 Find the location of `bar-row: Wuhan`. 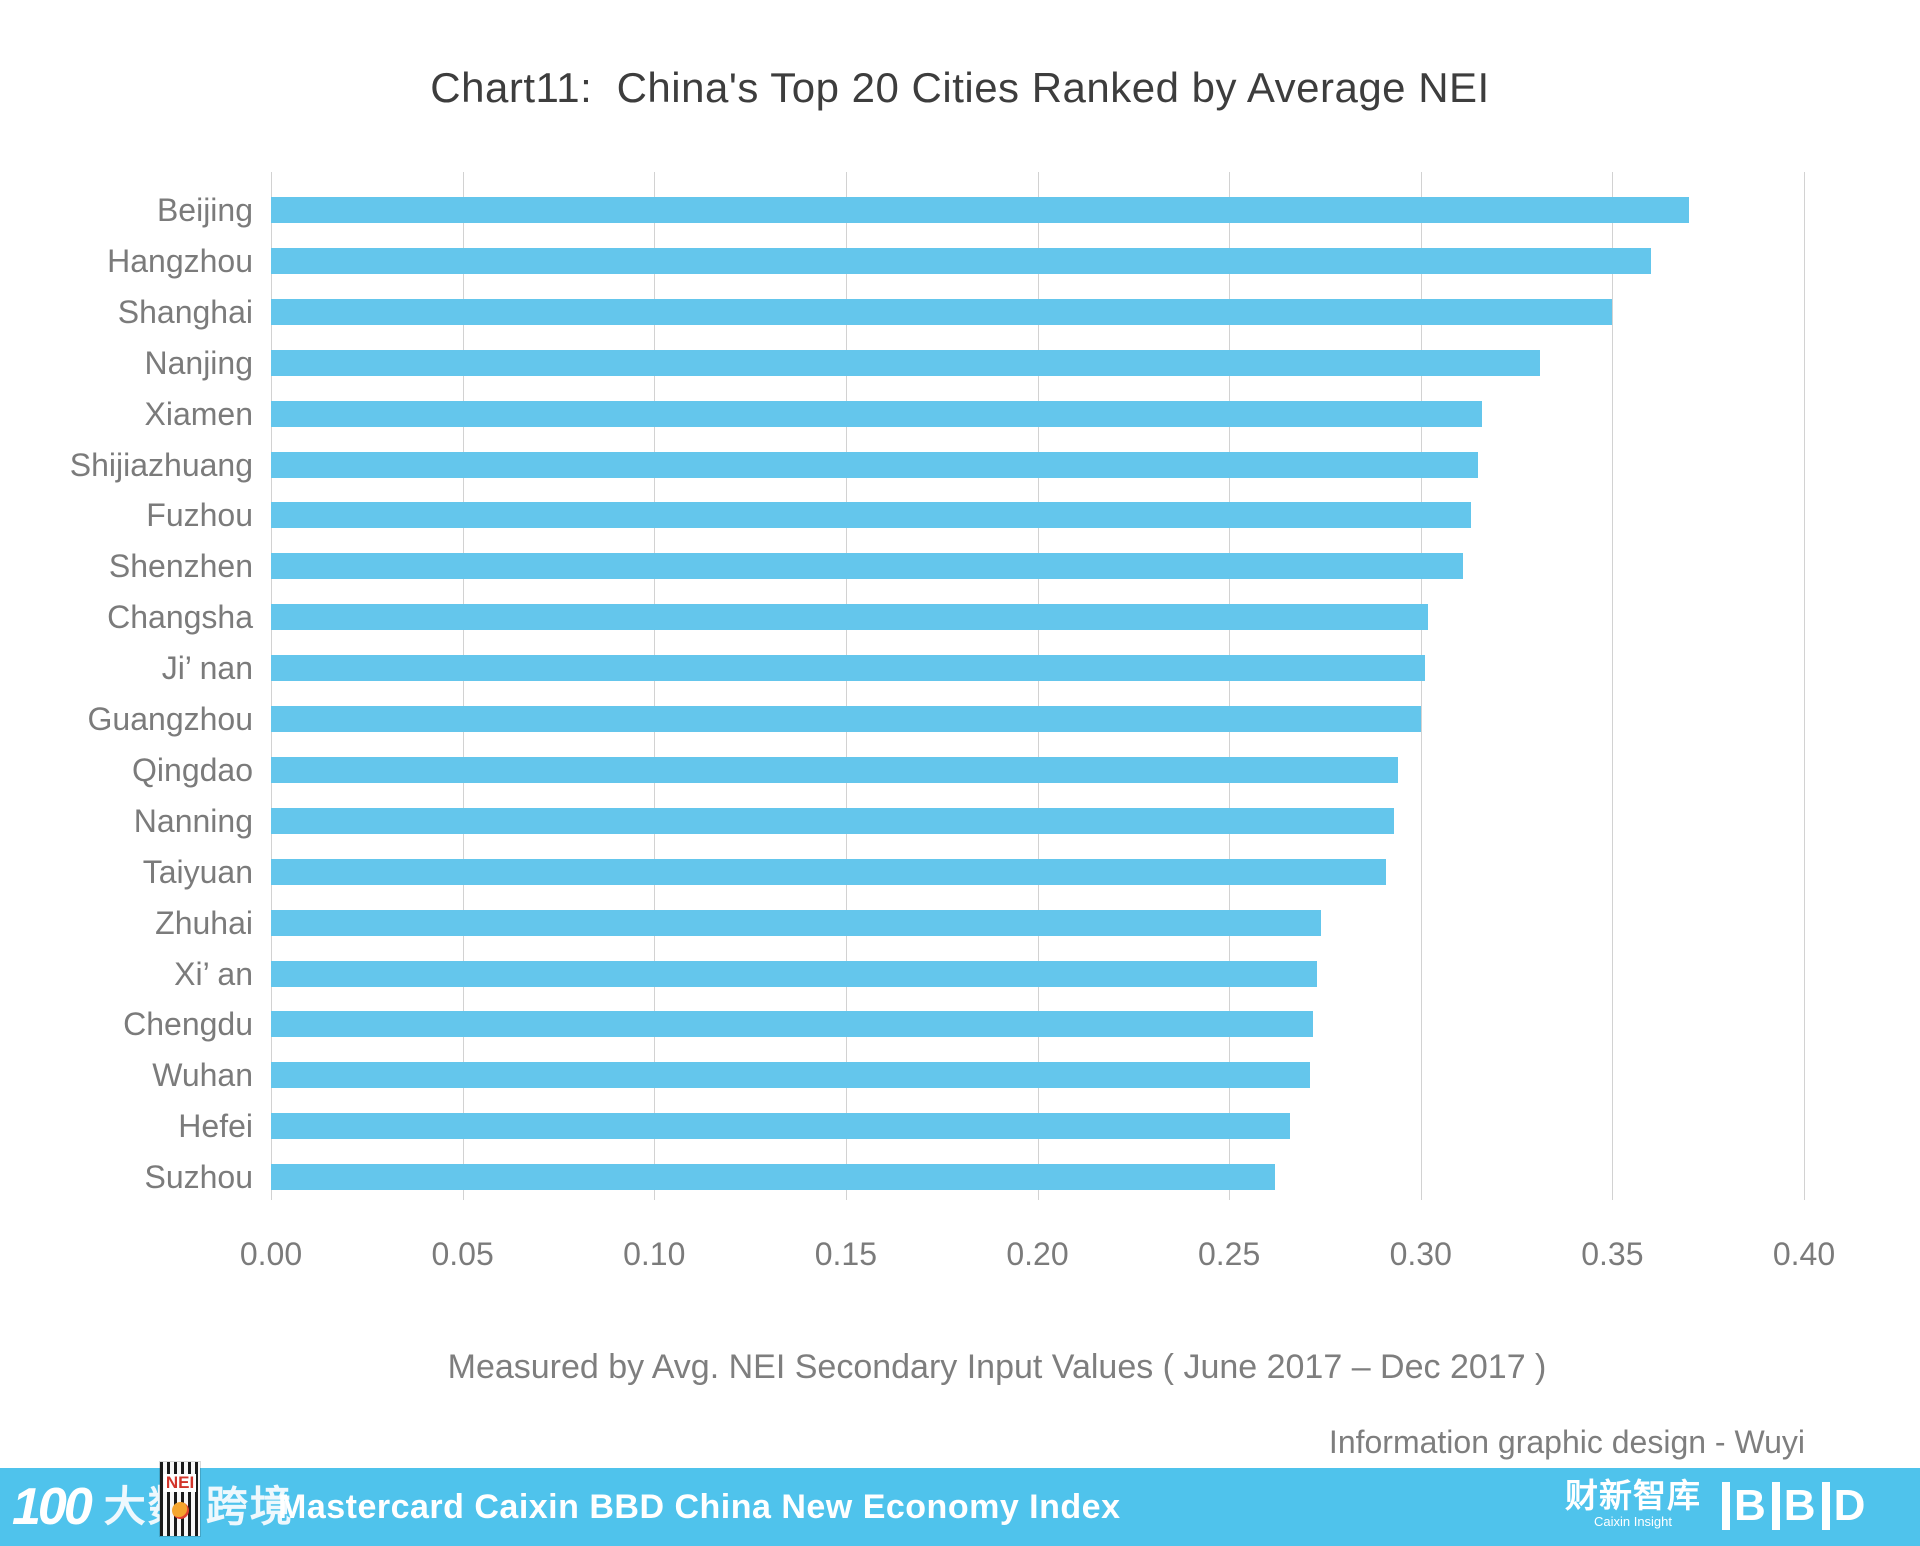

bar-row: Wuhan is located at coordinates (978, 1075).